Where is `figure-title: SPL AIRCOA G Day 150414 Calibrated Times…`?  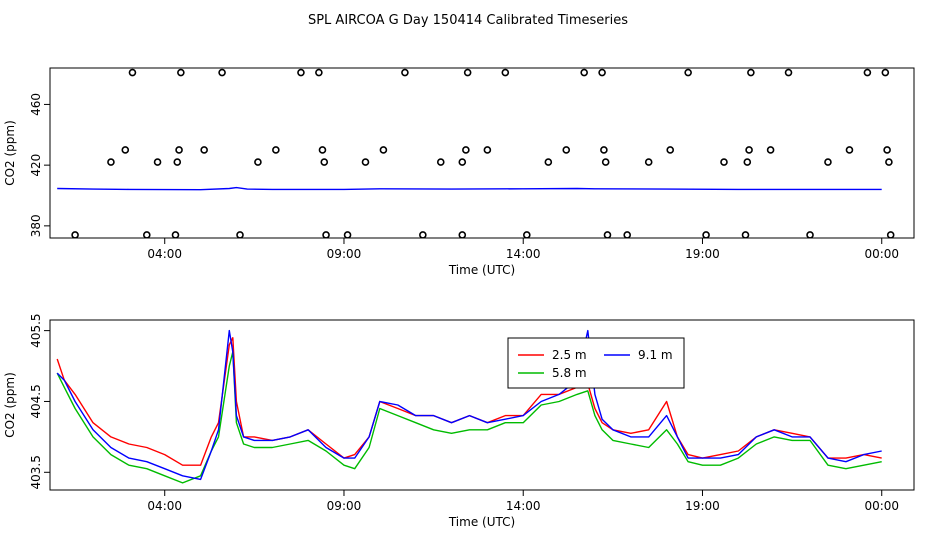
figure-title: SPL AIRCOA G Day 150414 Calibrated Times… is located at coordinates (468, 20).